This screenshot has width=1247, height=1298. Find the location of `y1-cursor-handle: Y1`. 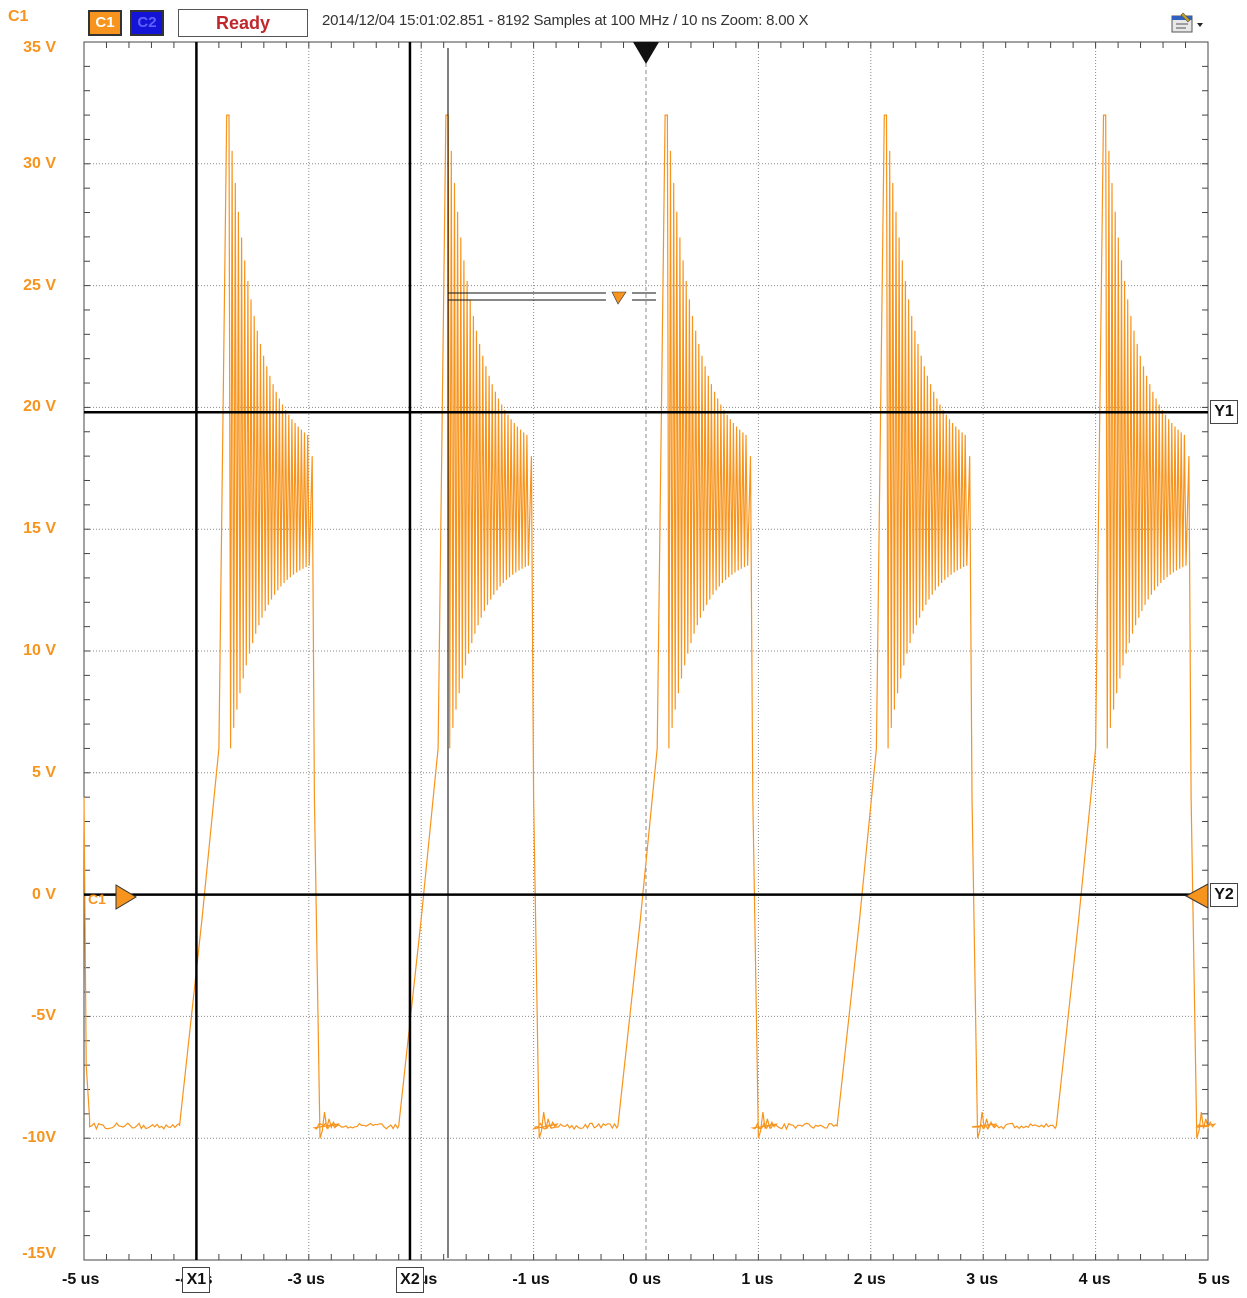

y1-cursor-handle: Y1 is located at coordinates (1224, 412).